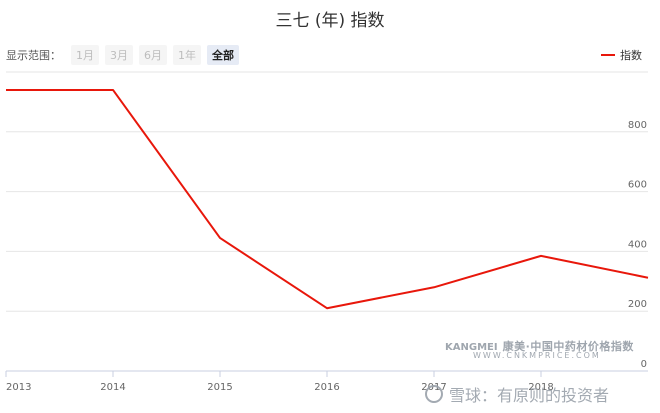 The image size is (660, 413). I want to click on y-tick-label: 0, so click(644, 364).